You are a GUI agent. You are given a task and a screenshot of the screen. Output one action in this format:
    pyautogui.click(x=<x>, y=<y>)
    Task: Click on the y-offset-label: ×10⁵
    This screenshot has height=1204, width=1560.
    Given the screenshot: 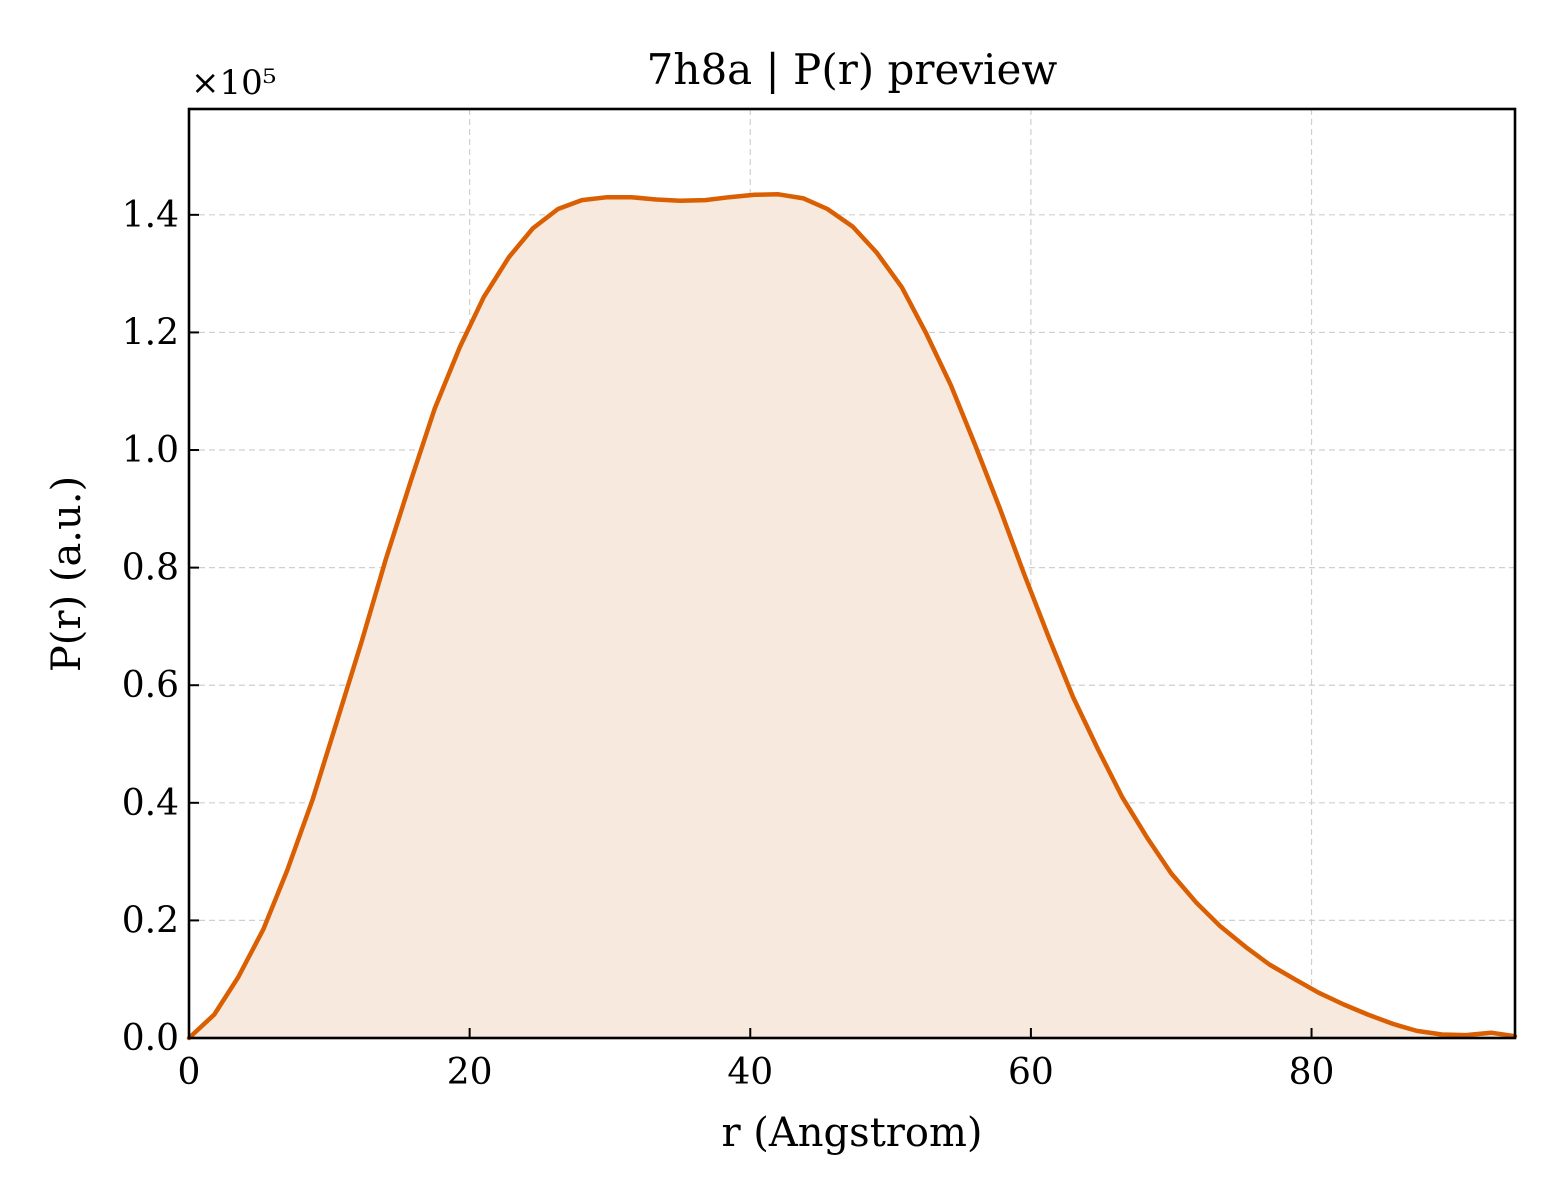 What is the action you would take?
    pyautogui.click(x=233, y=83)
    